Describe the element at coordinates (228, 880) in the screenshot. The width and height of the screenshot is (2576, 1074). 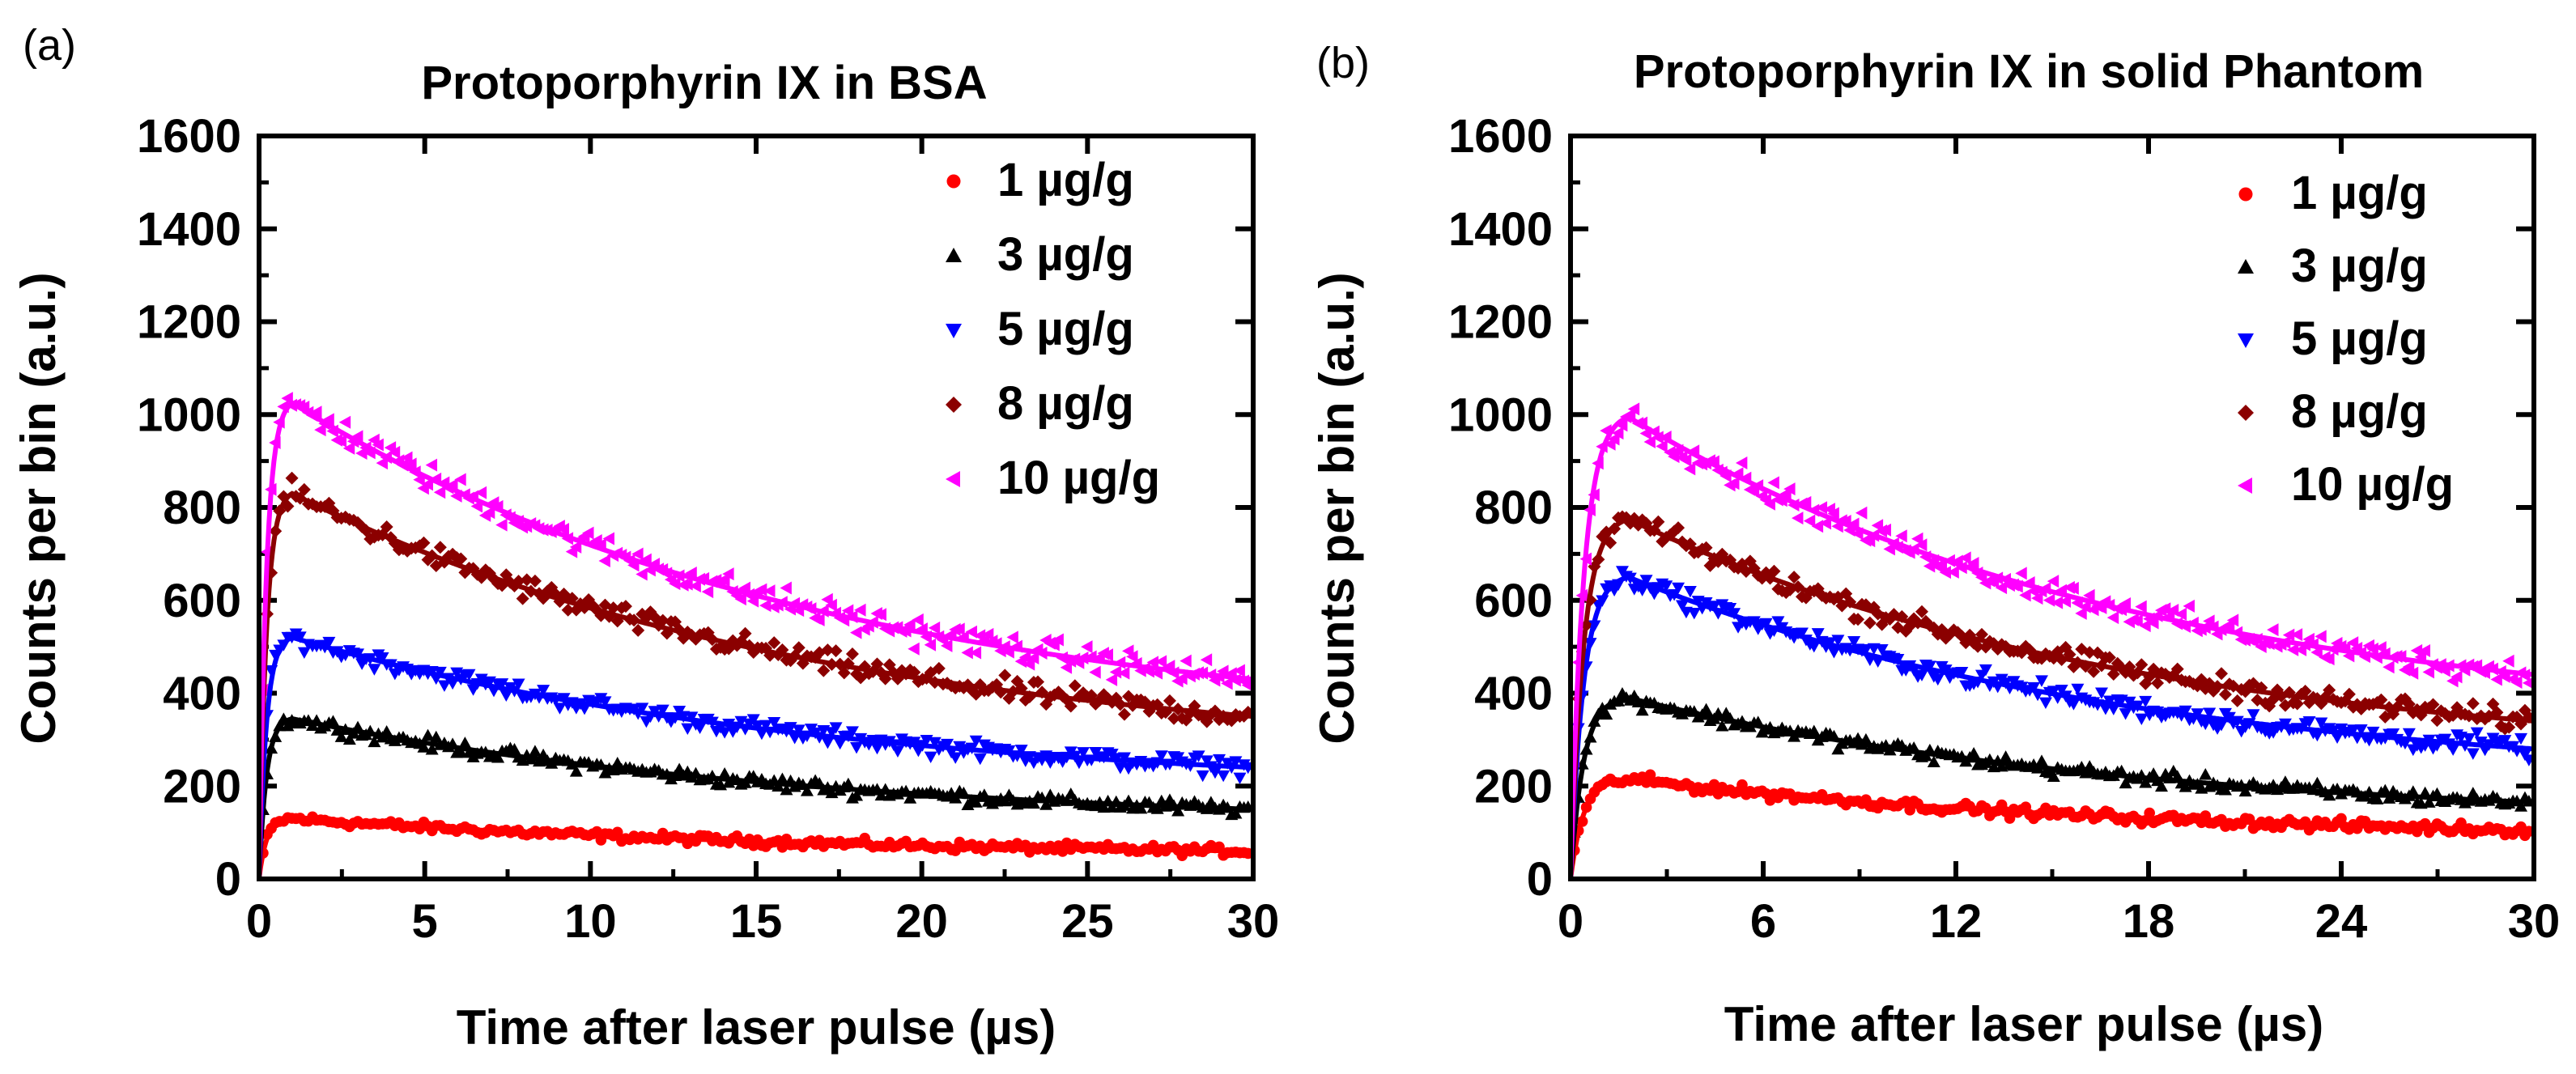
I see `y-tick-label: 0` at that location.